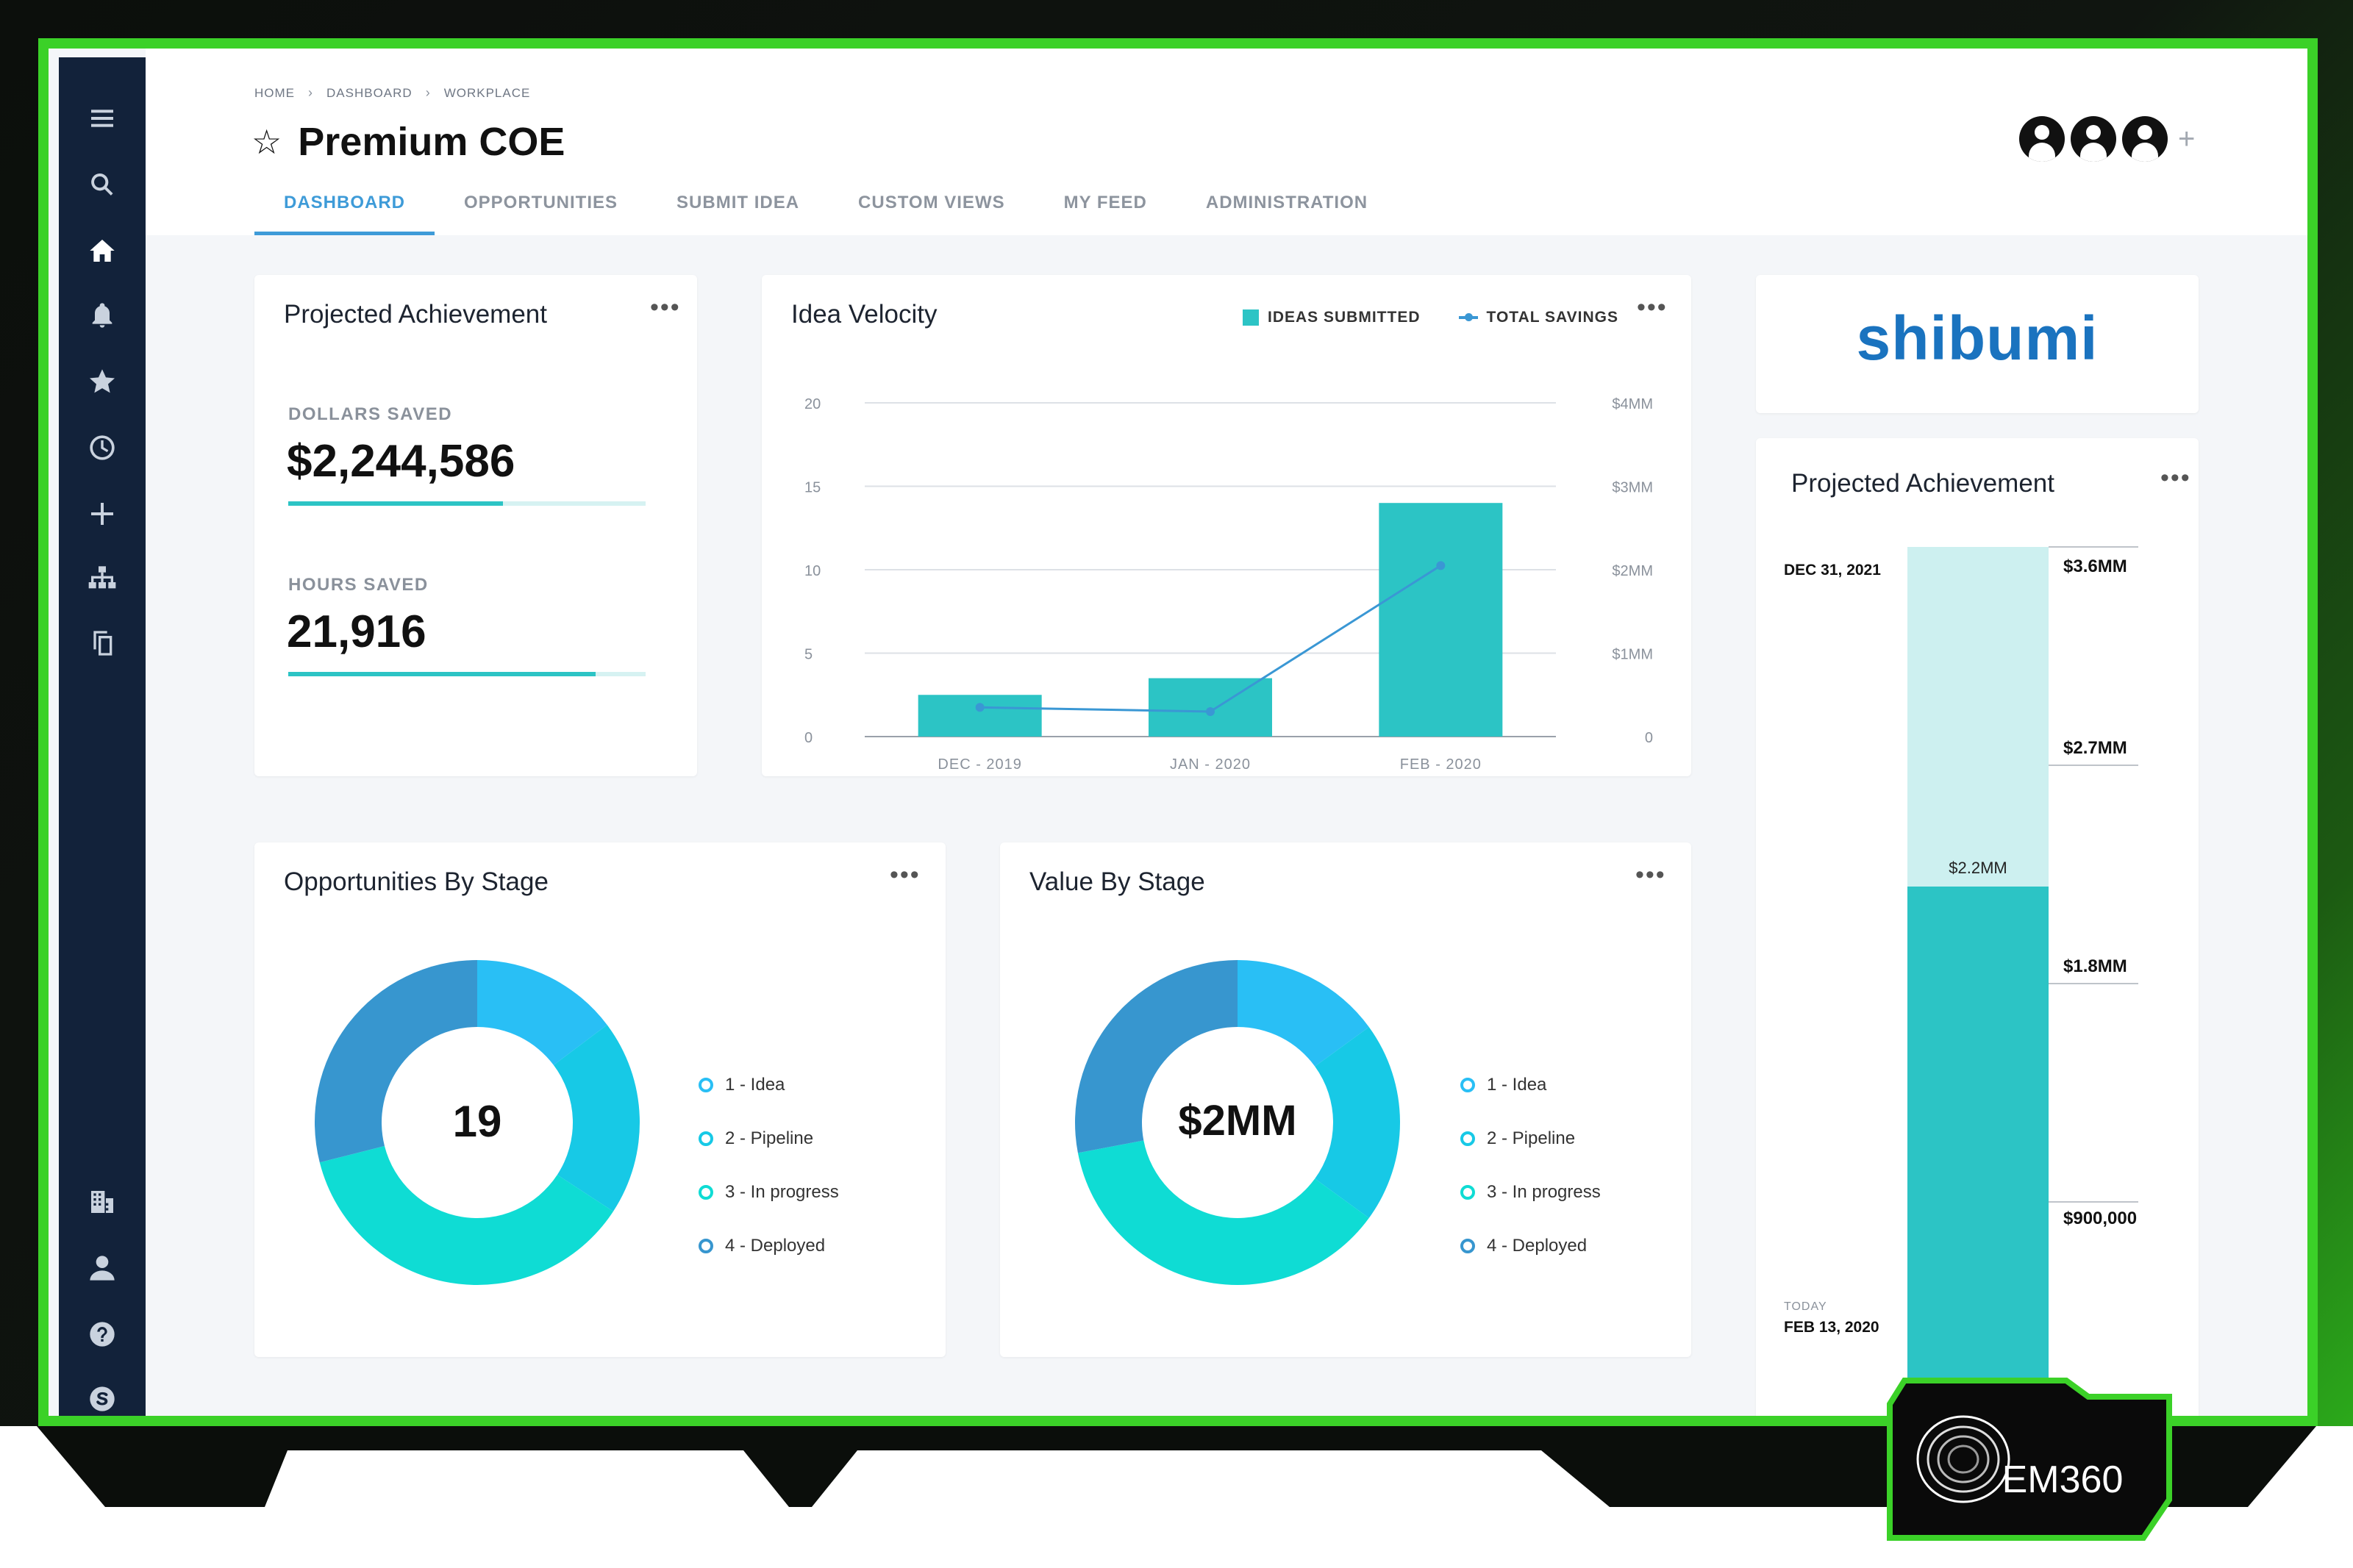 Image resolution: width=2353 pixels, height=1568 pixels. Describe the element at coordinates (102, 1334) in the screenshot. I see `help-icon` at that location.